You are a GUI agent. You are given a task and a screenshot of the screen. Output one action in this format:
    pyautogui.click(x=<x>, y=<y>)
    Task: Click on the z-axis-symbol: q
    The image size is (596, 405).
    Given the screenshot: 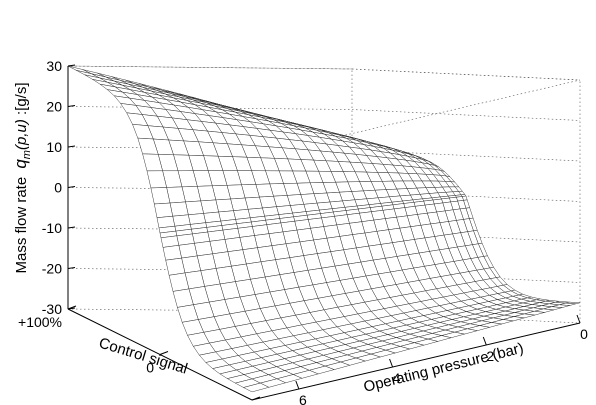 What is the action you would take?
    pyautogui.click(x=20, y=164)
    